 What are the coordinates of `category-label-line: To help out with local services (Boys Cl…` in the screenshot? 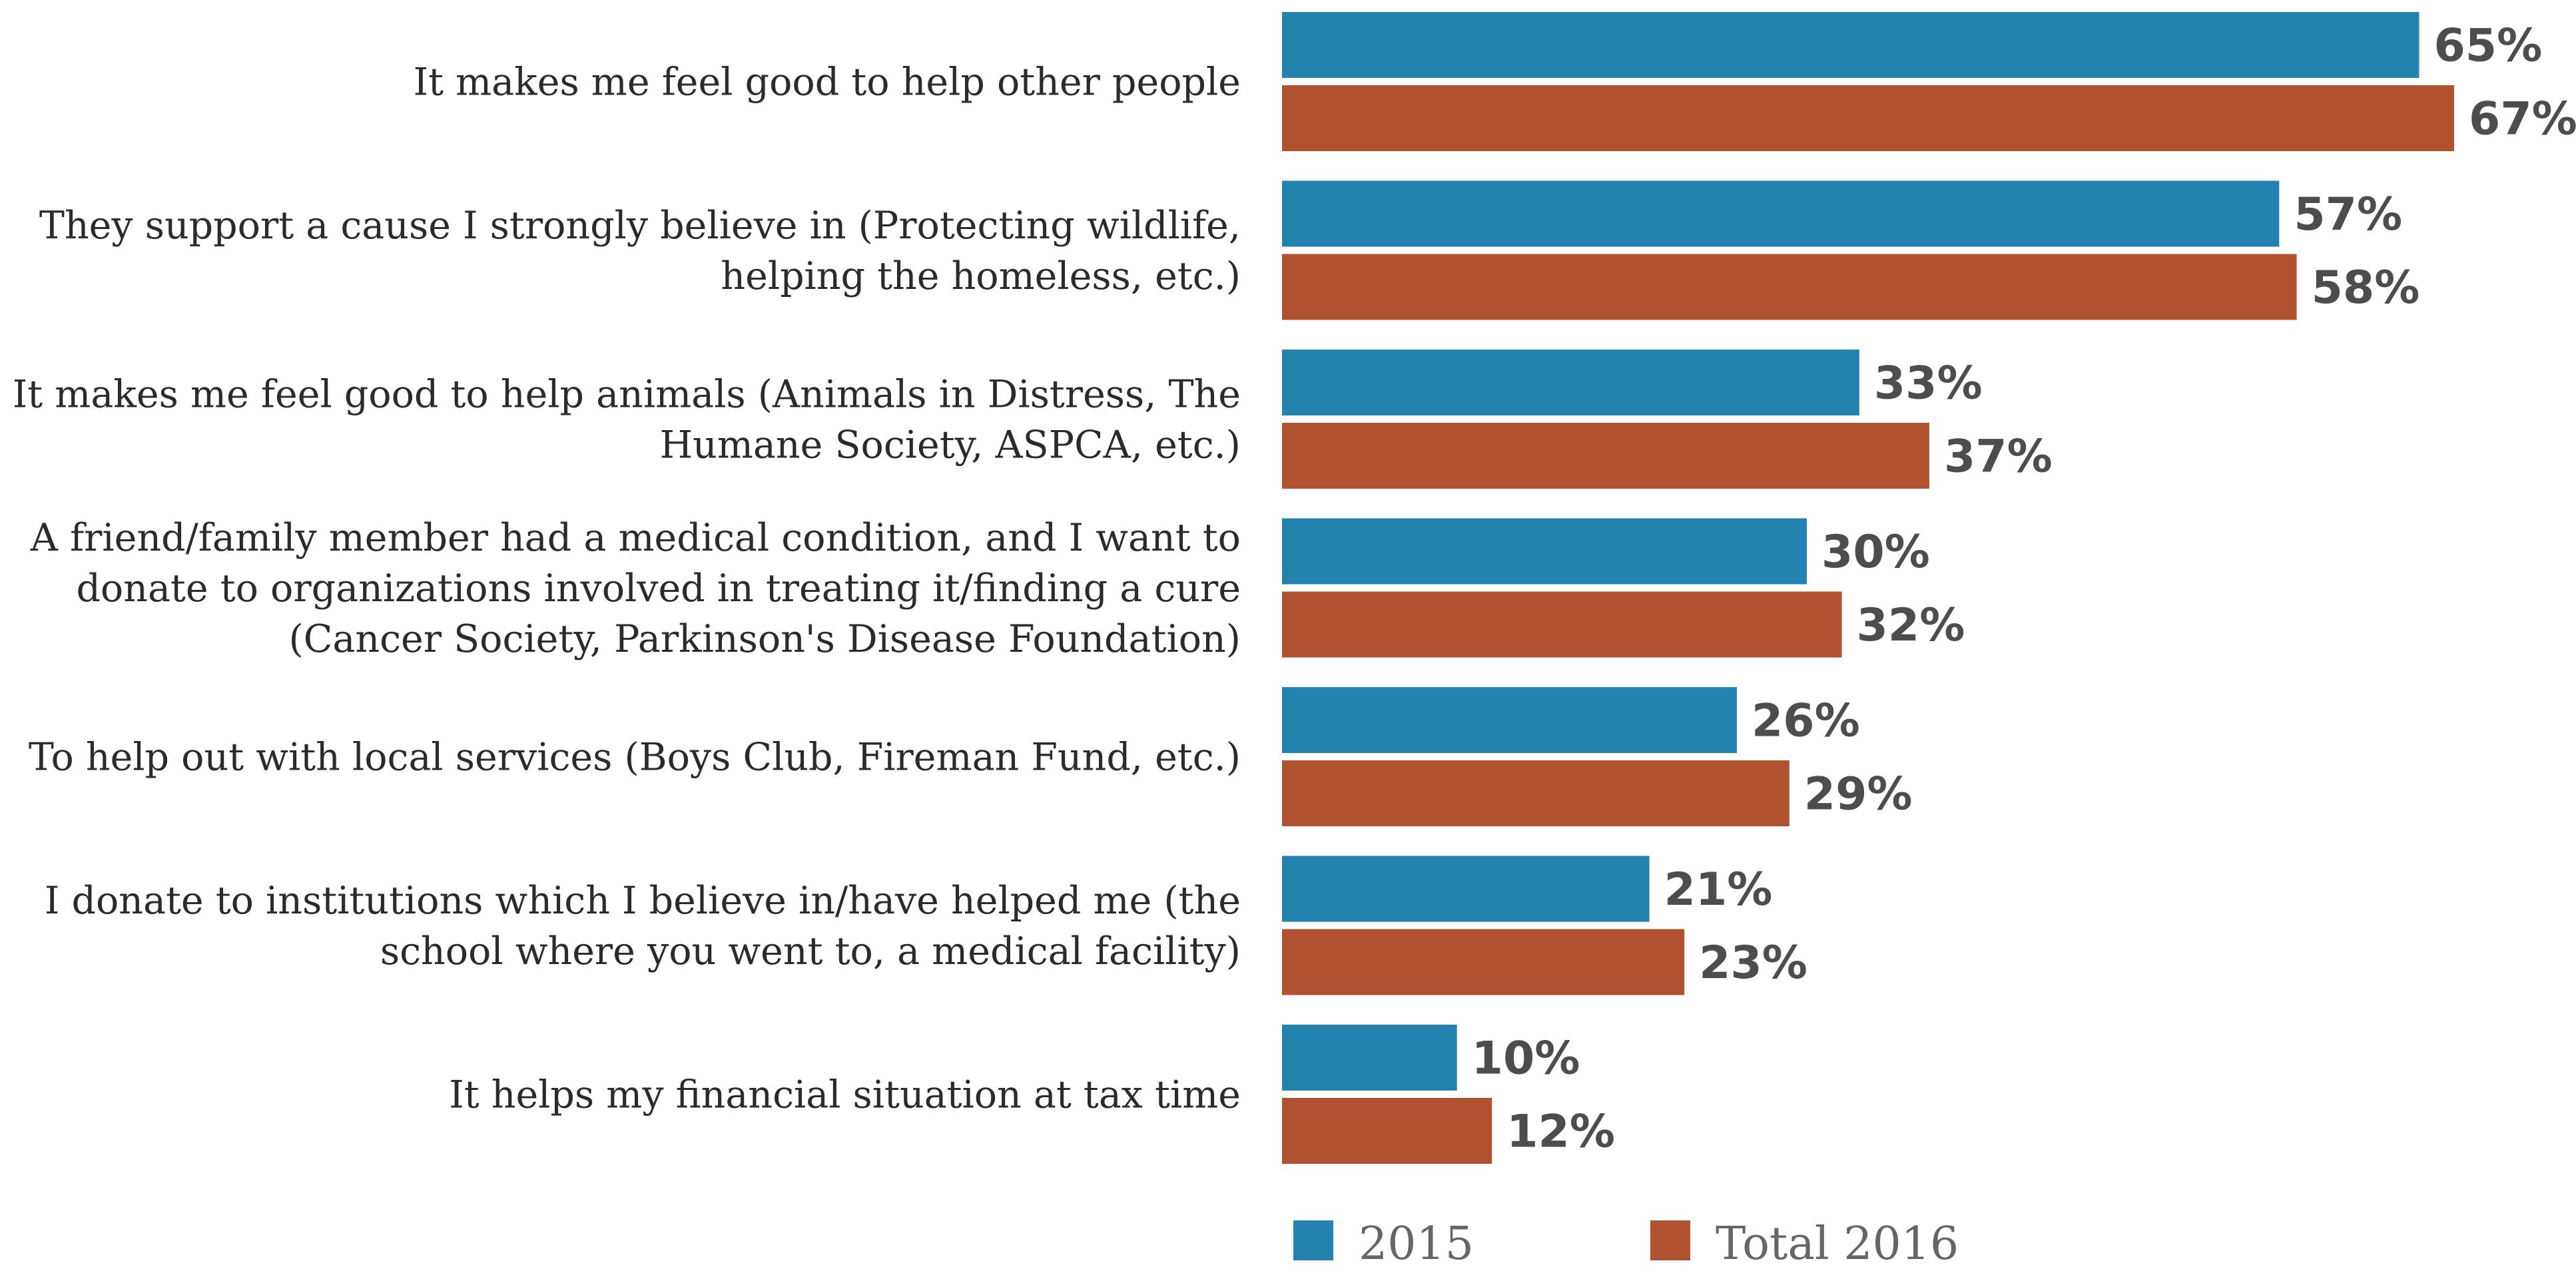 It's located at (635, 758).